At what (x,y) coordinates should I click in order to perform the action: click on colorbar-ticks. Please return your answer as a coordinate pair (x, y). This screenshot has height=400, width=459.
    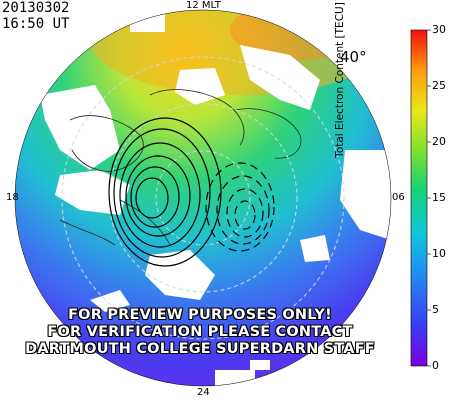
    Looking at the image, I should click on (429, 198).